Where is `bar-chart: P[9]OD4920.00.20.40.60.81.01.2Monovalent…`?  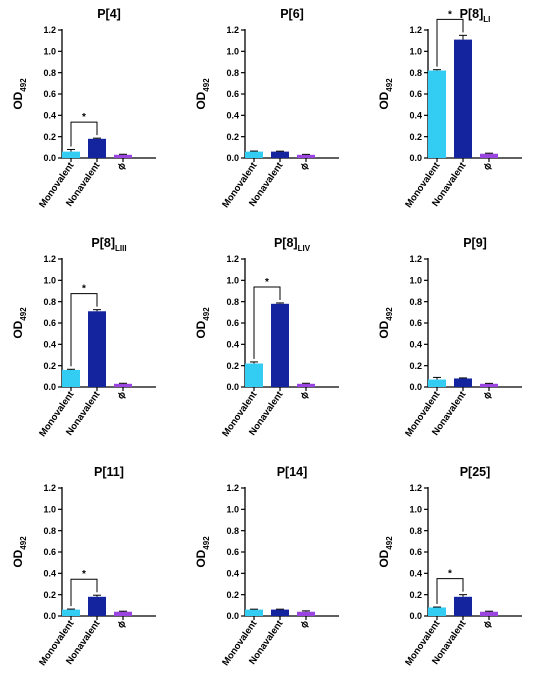 bar-chart: P[9]OD4920.00.20.40.60.81.01.2Monovalent… is located at coordinates (449, 337).